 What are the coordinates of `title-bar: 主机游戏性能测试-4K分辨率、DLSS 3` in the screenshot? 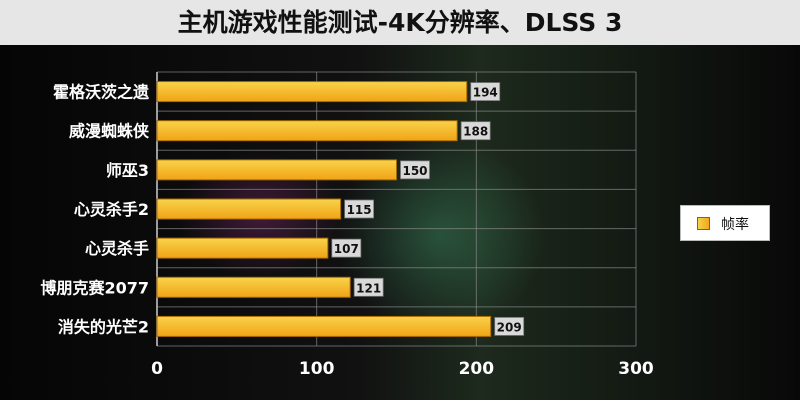 It's located at (400, 22).